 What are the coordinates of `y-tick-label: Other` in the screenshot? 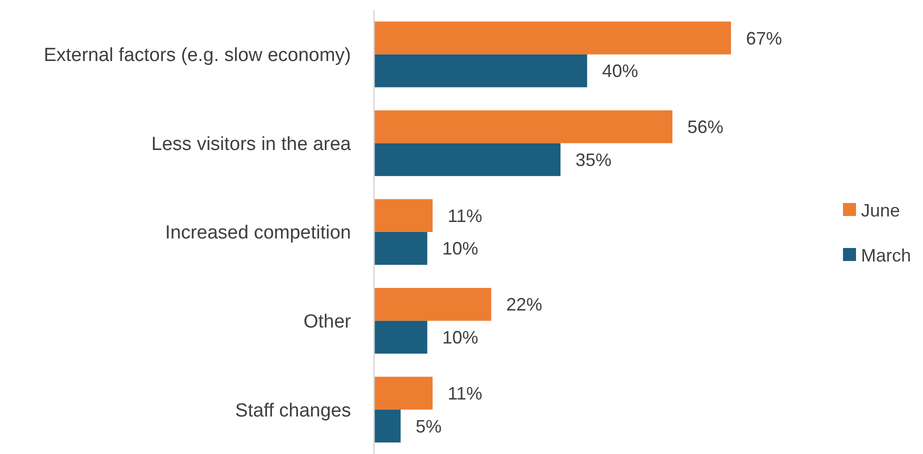 It's located at (327, 321).